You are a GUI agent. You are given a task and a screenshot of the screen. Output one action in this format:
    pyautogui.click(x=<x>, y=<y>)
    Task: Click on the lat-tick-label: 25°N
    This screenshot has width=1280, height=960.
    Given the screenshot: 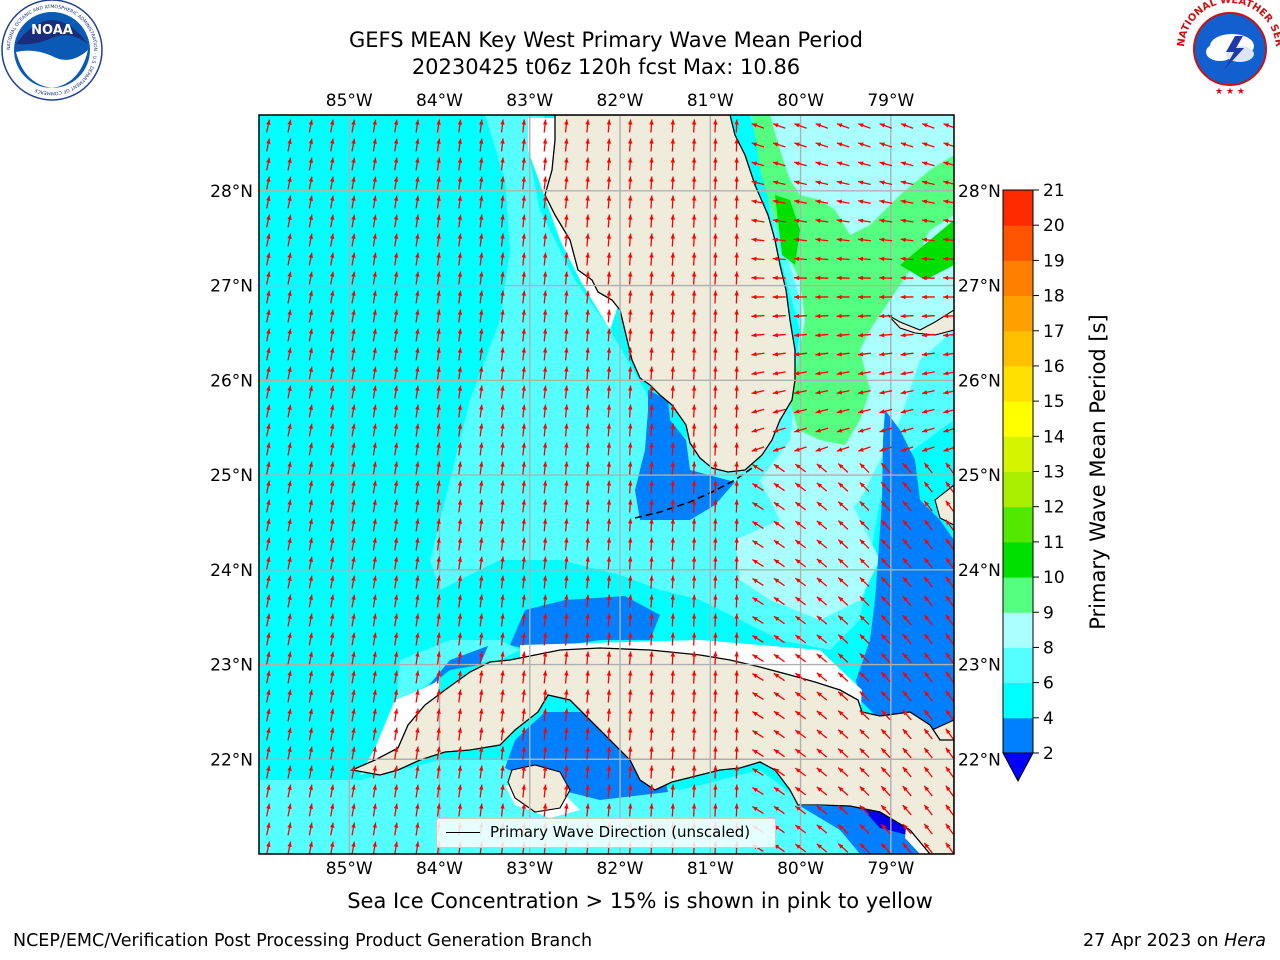 What is the action you would take?
    pyautogui.click(x=231, y=476)
    